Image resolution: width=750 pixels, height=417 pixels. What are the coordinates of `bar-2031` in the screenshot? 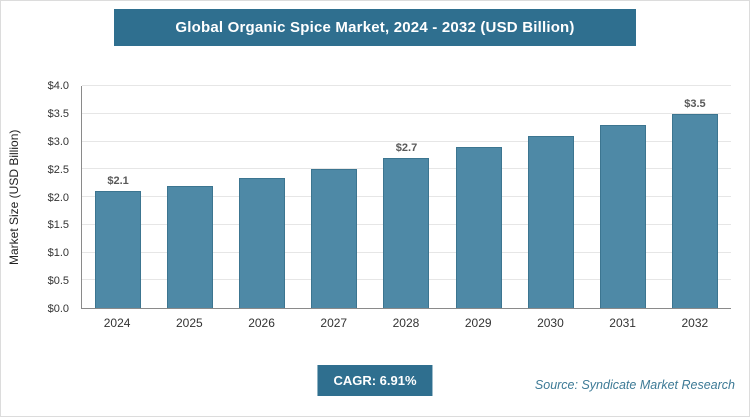 It's located at (622, 216).